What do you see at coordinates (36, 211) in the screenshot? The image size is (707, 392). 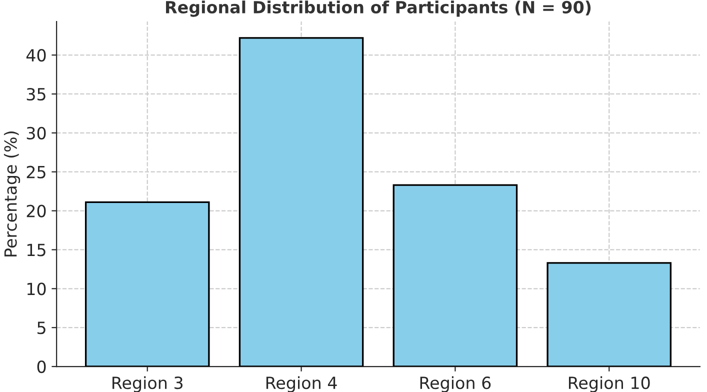 I see `y-tick-label: 20` at bounding box center [36, 211].